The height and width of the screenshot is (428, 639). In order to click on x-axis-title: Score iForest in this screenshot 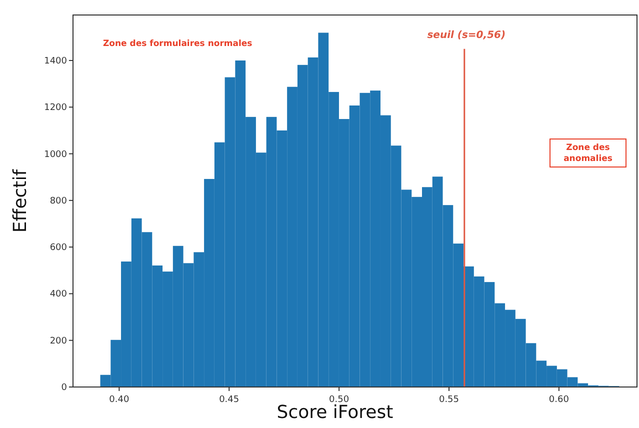, I will do `click(335, 412)`.